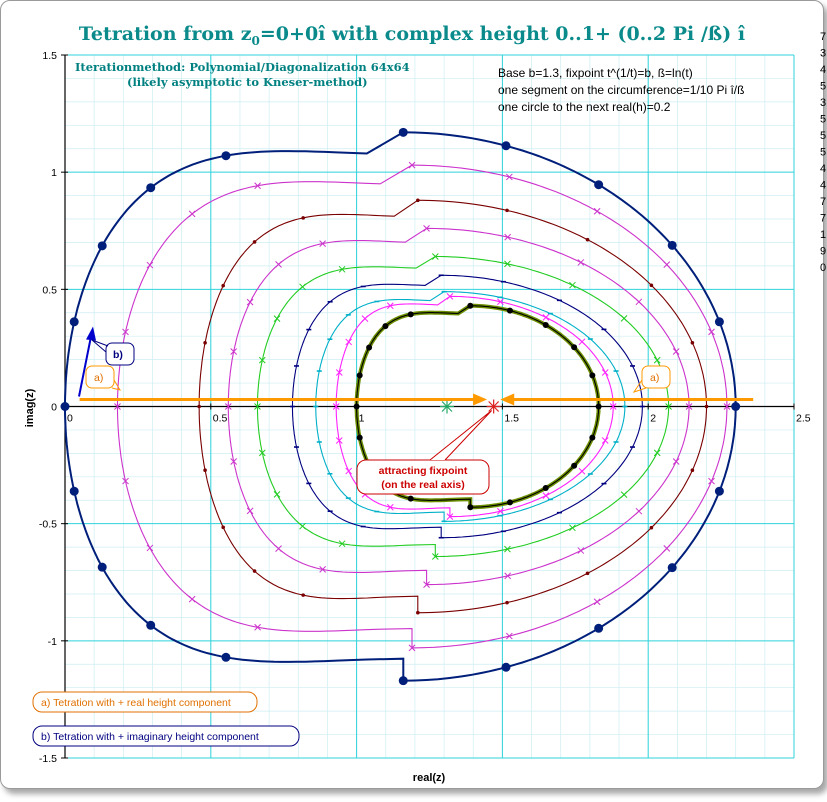 This screenshot has height=802, width=827. I want to click on x-axis-label: real(z), so click(429, 778).